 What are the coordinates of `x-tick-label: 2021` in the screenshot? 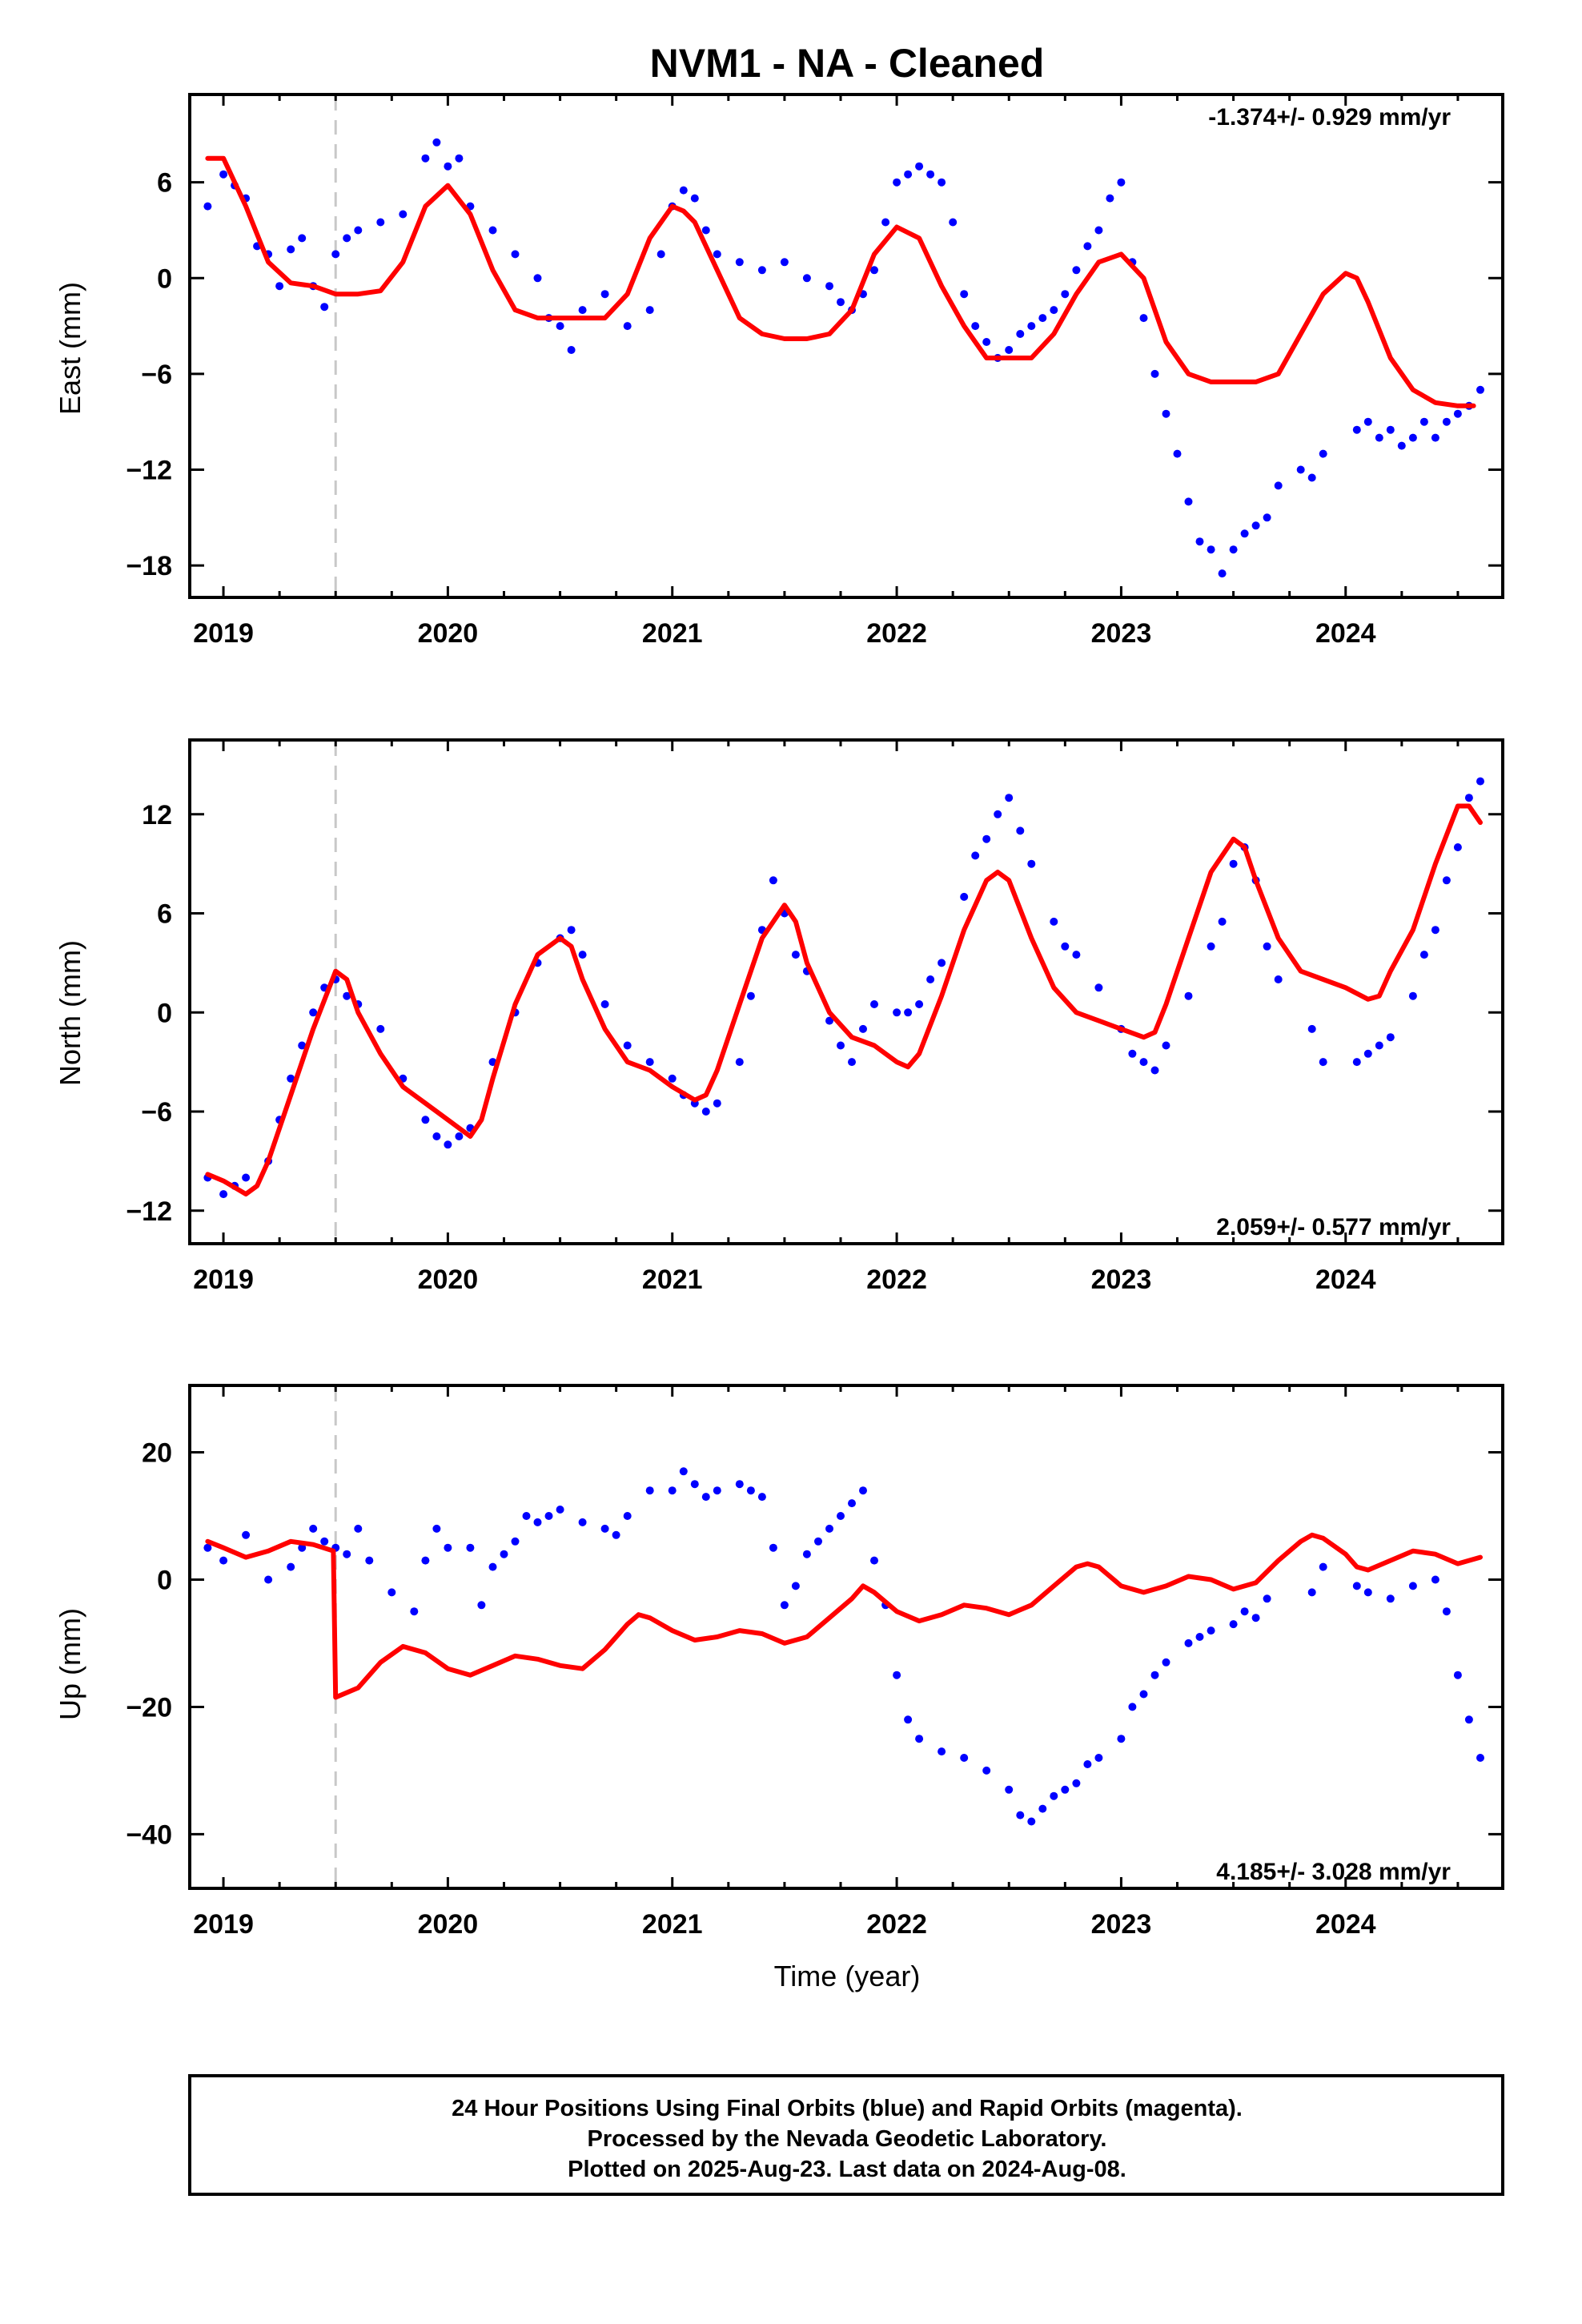 It's located at (672, 1925).